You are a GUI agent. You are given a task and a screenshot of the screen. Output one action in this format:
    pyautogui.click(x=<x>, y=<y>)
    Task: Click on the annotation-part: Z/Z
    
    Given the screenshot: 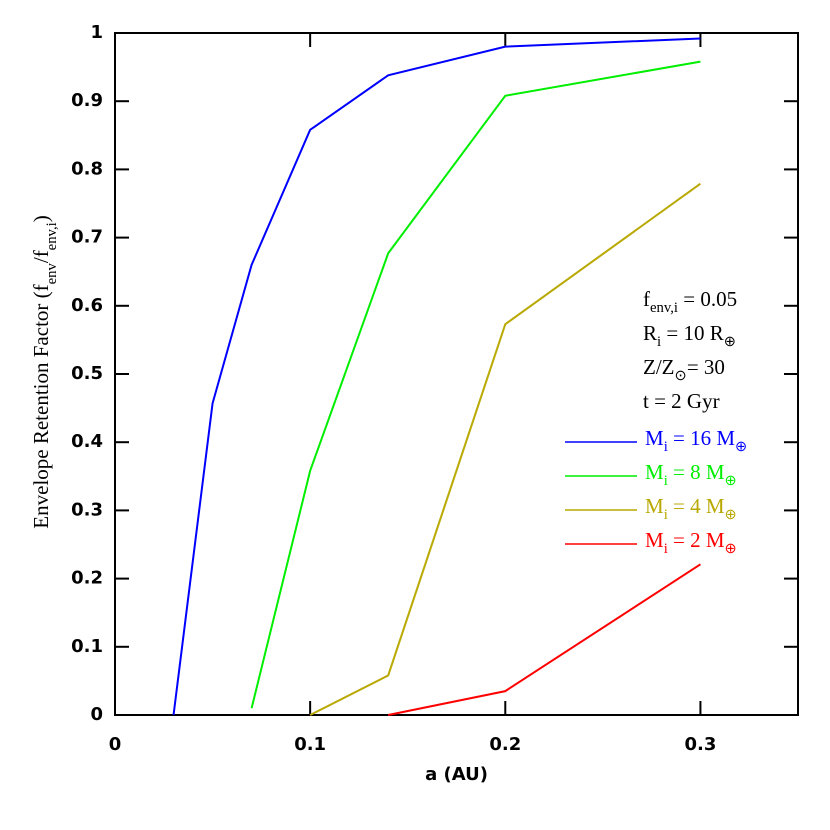 What is the action you would take?
    pyautogui.click(x=659, y=367)
    